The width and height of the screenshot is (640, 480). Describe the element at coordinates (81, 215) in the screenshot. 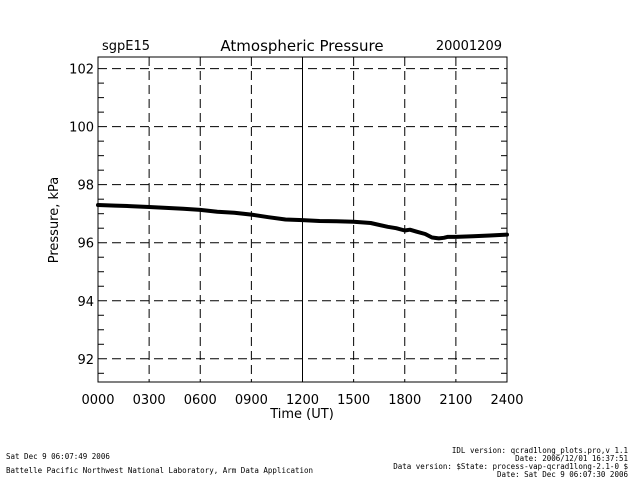

I see `y-tick-labels: 92 94 96 98 100 102` at that location.